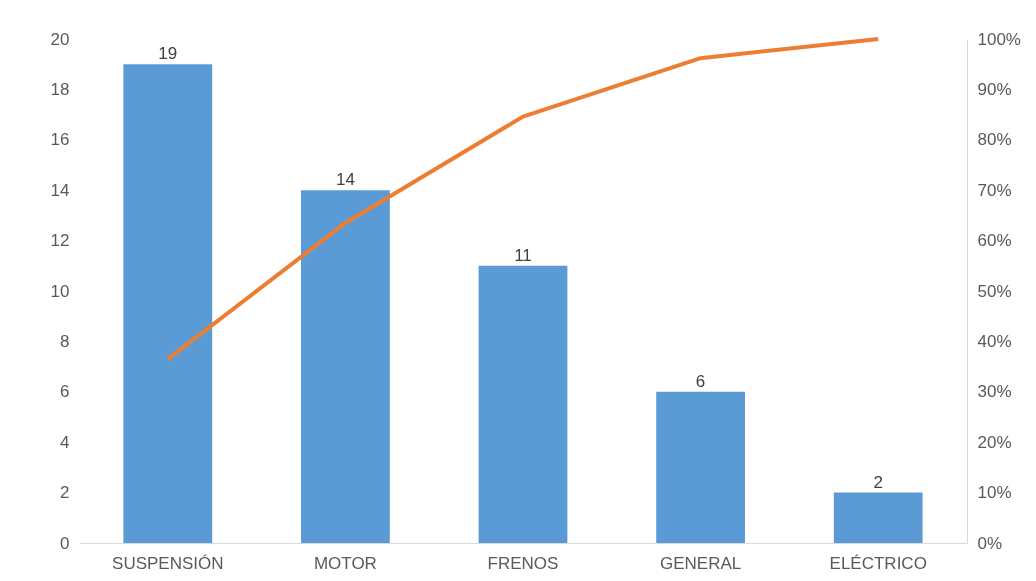 The image size is (1036, 581). What do you see at coordinates (345, 180) in the screenshot?
I see `data-label: 14` at bounding box center [345, 180].